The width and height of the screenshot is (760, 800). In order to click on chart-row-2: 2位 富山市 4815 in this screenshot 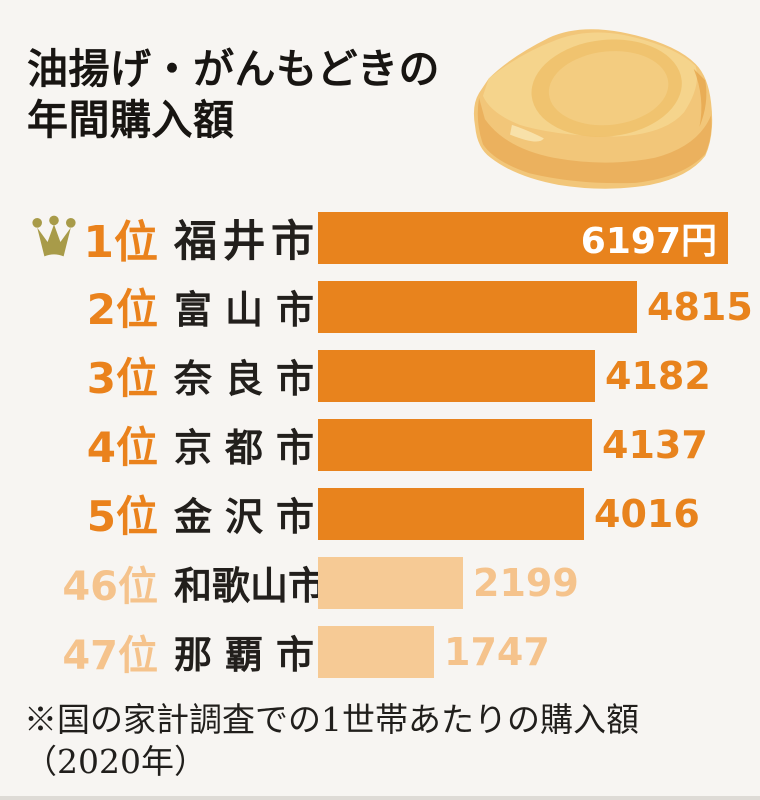, I will do `click(380, 306)`.